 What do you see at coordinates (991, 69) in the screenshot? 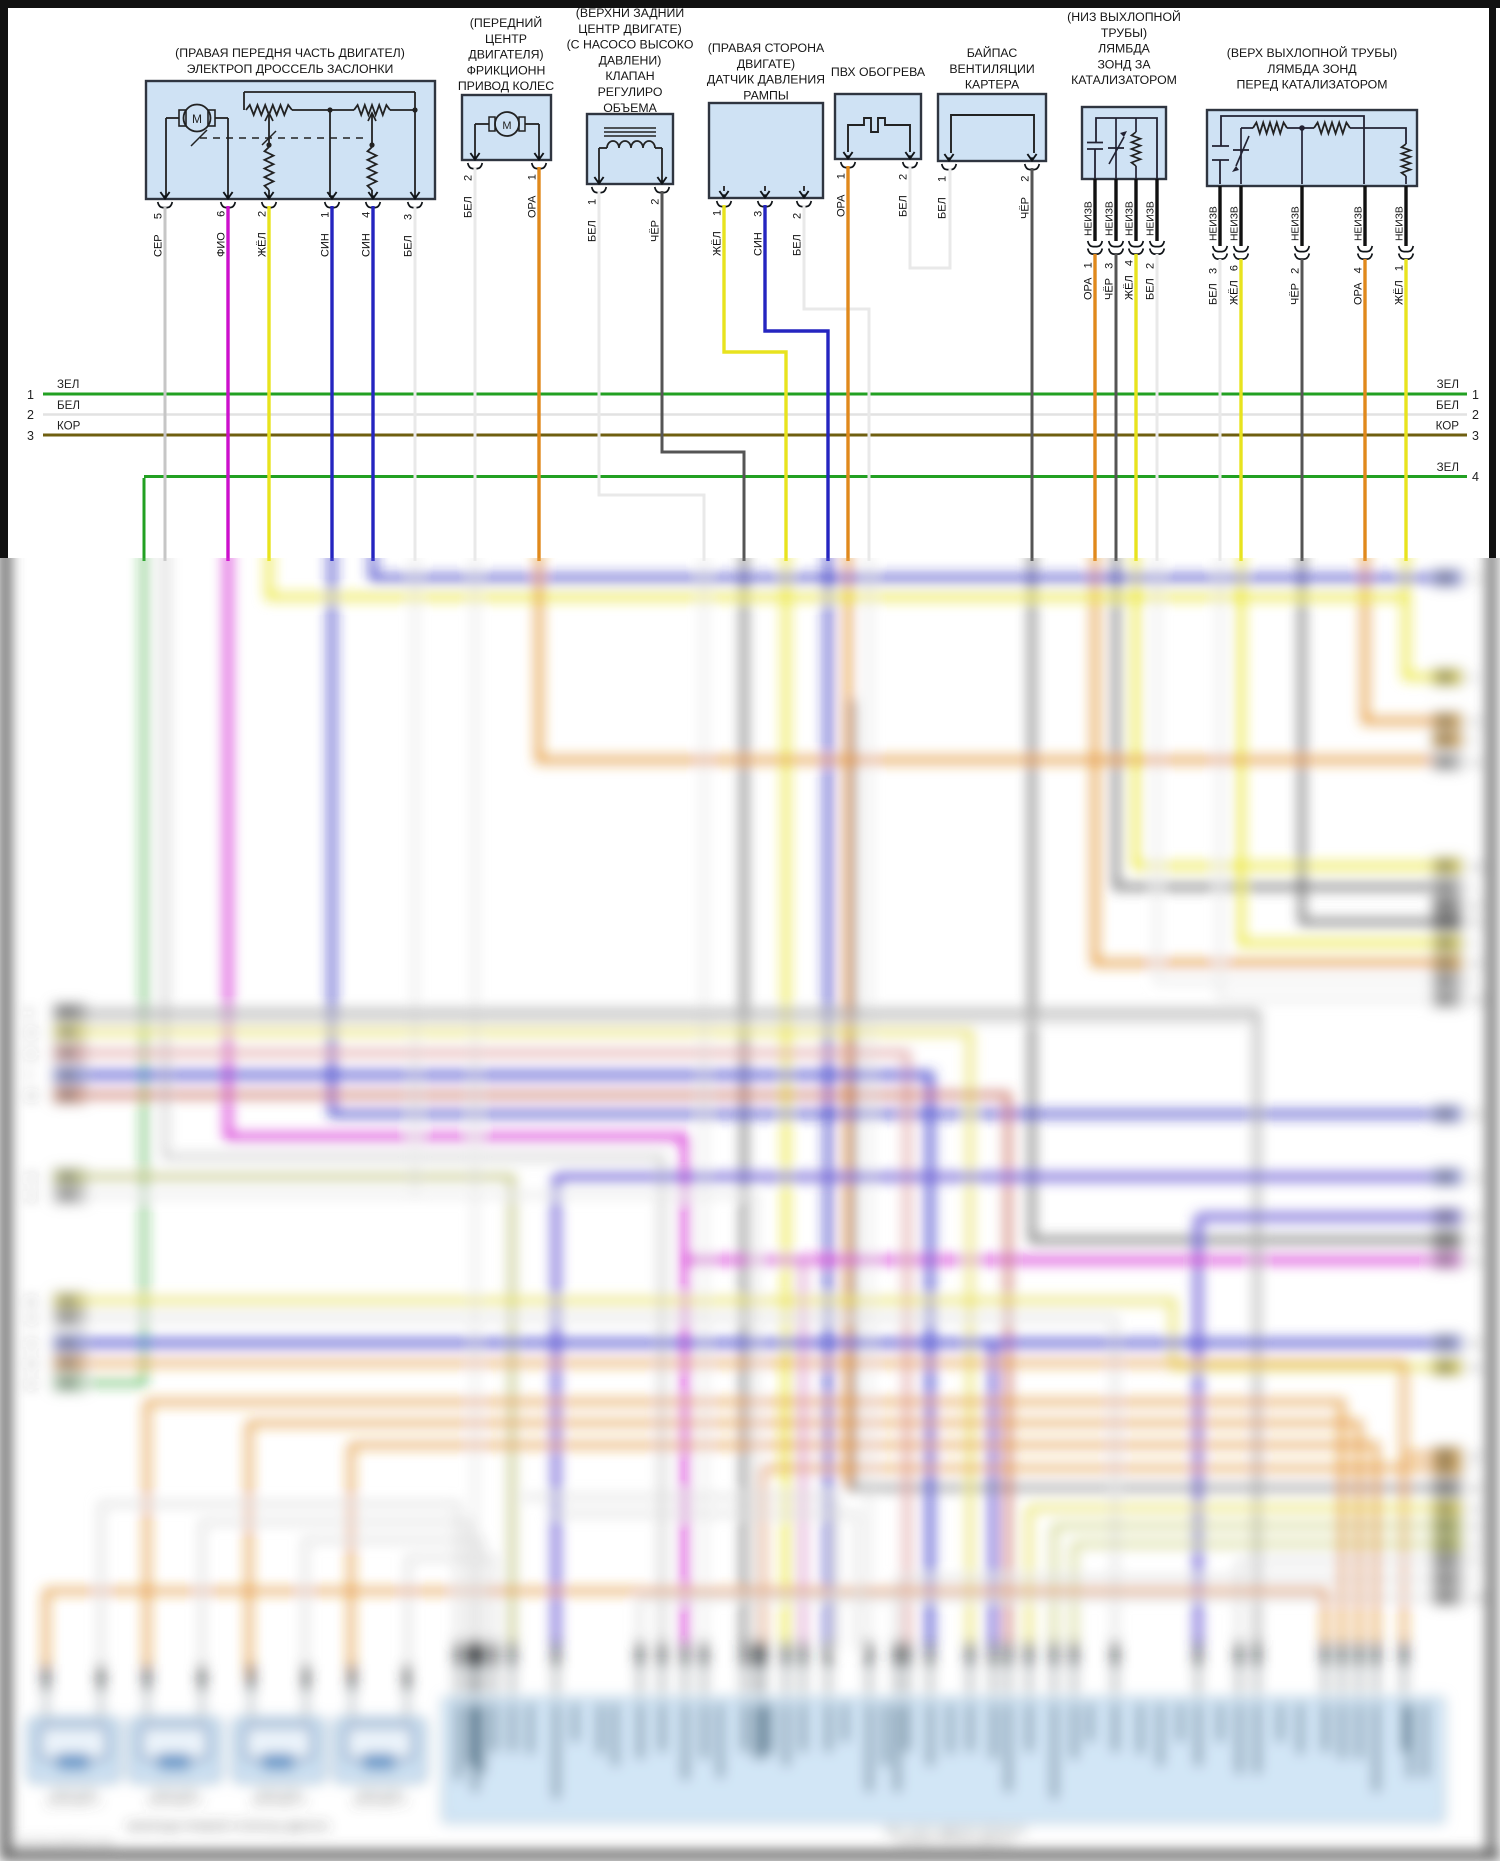
I see `svg-text: ВЕНТИЛЯЦИИ` at bounding box center [991, 69].